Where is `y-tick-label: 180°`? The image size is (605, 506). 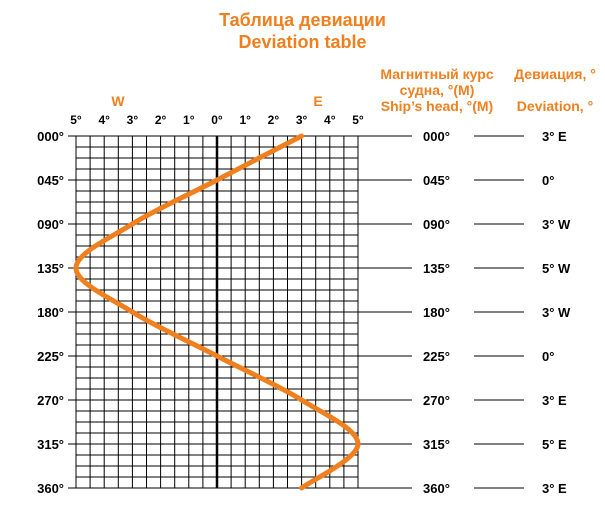
y-tick-label: 180° is located at coordinates (50, 312).